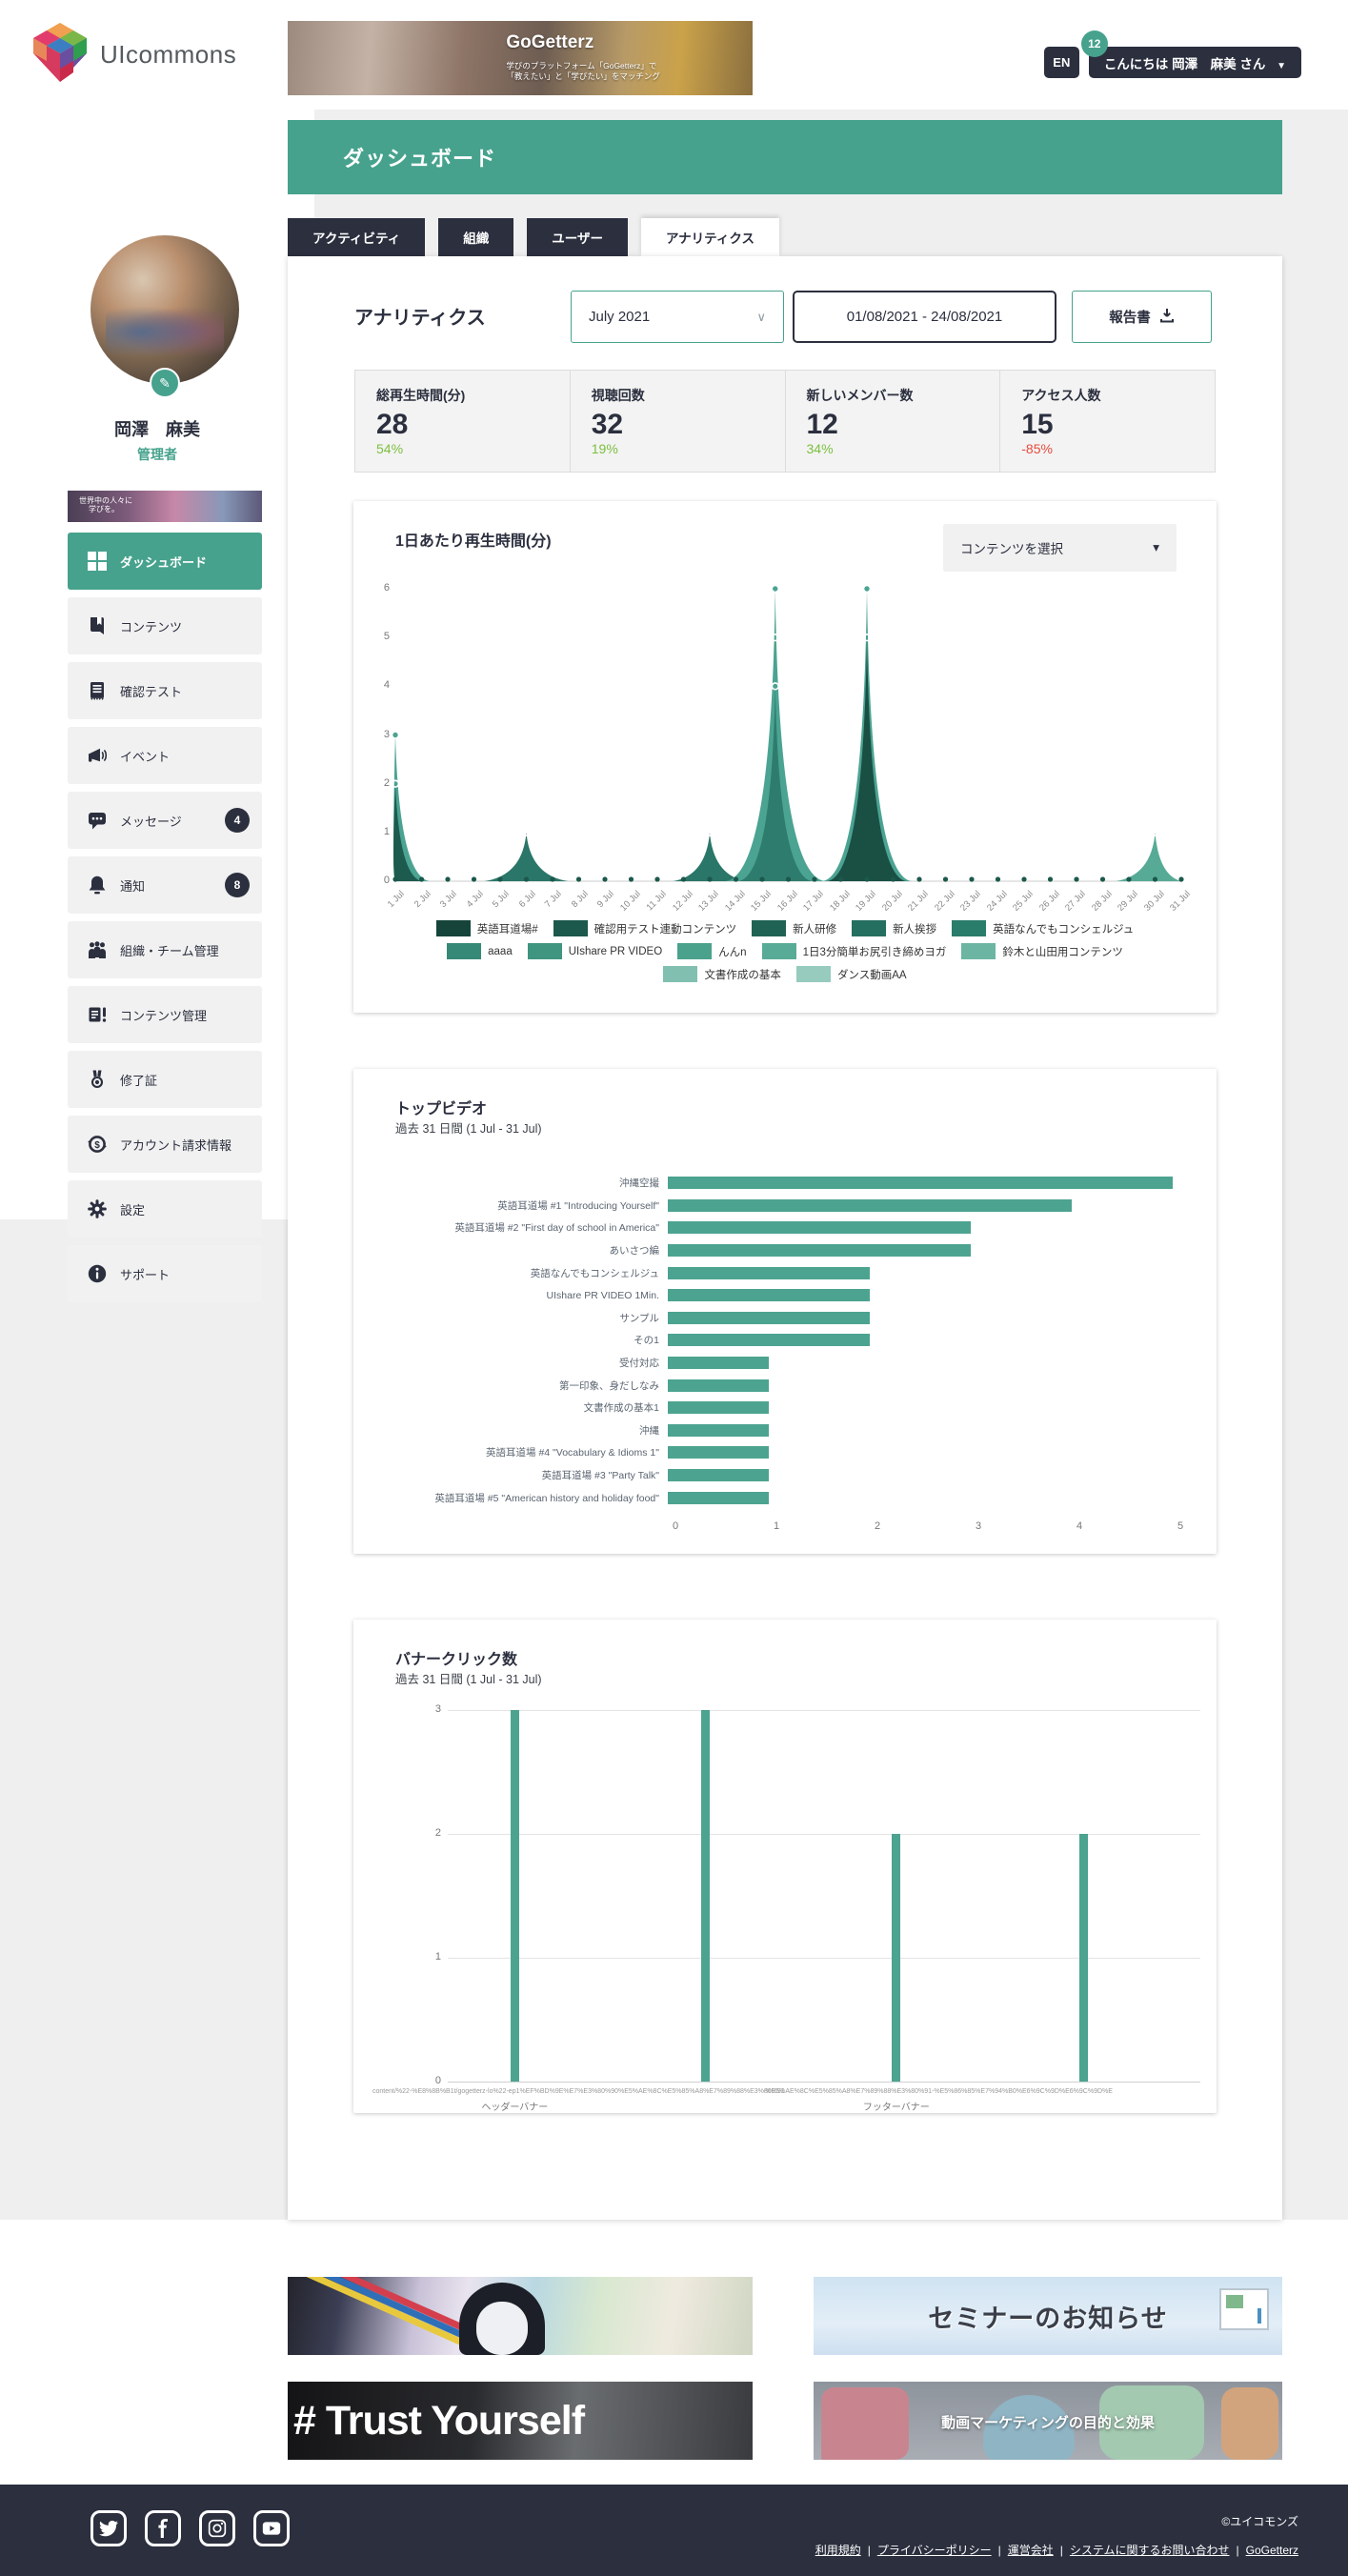  Describe the element at coordinates (168, 55) in the screenshot. I see `logo-text: UIcommons` at that location.